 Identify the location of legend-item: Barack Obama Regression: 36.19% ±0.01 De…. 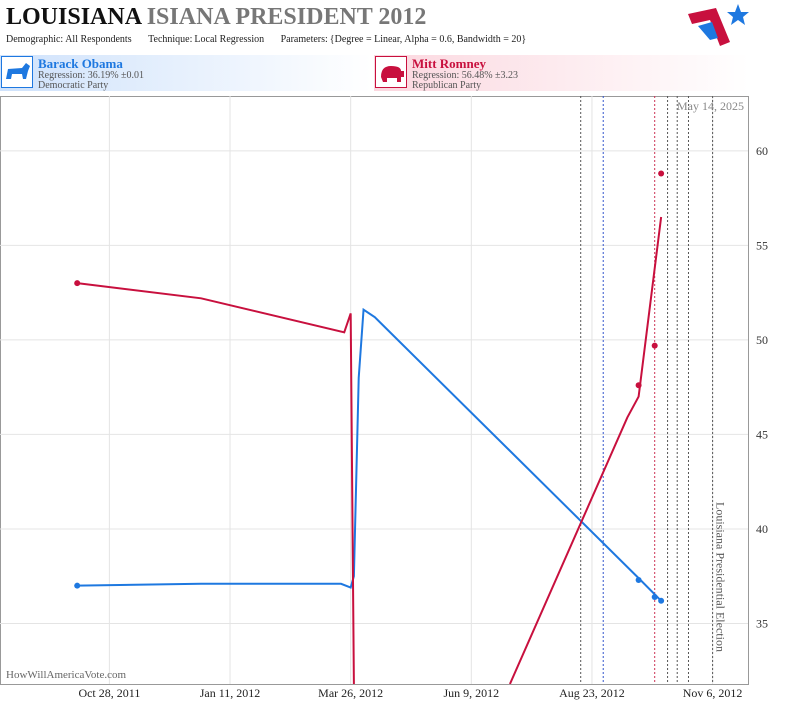
(186, 73).